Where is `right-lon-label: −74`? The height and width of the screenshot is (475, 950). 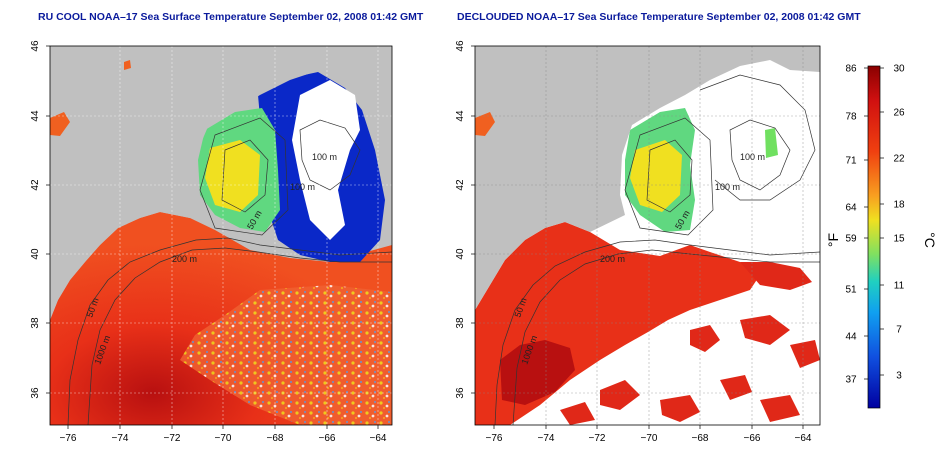
right-lon-label: −74 is located at coordinates (546, 438).